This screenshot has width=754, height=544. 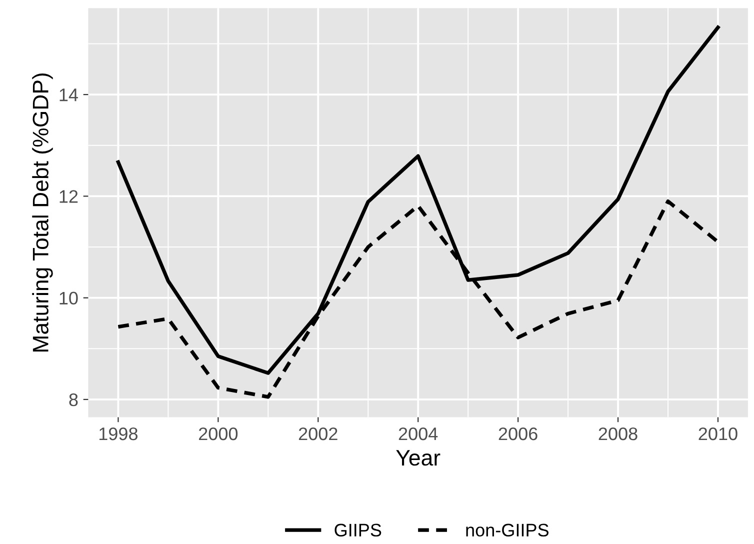 What do you see at coordinates (218, 433) in the screenshot?
I see `x-tick-label: 2000` at bounding box center [218, 433].